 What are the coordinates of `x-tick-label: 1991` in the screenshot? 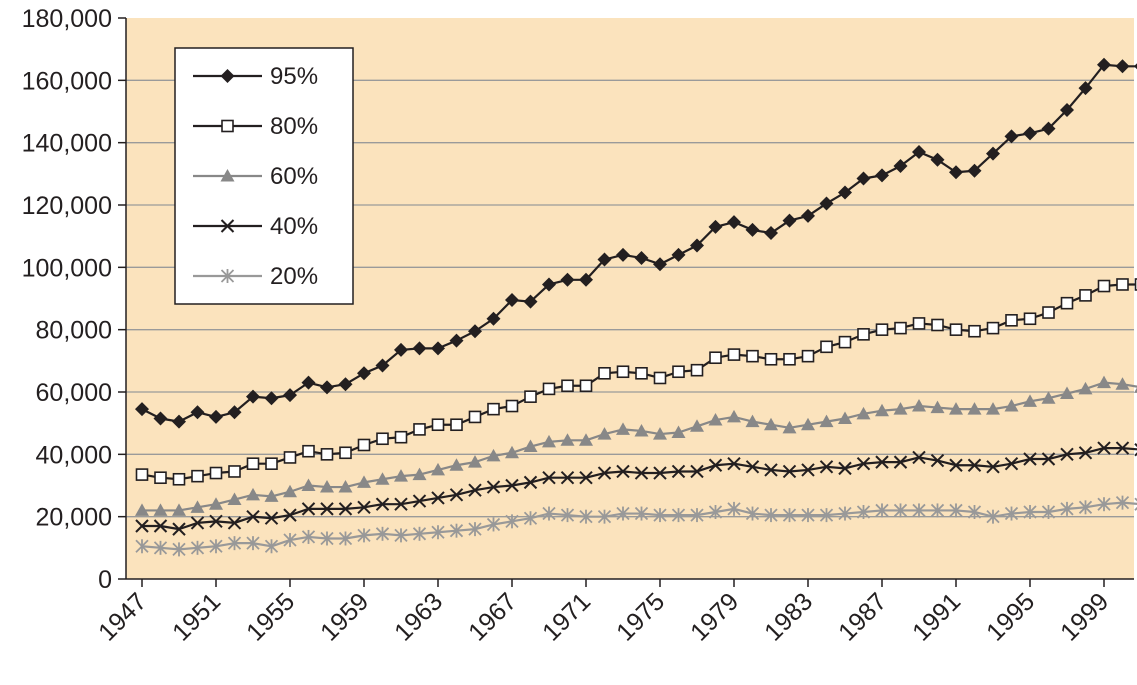 It's located at (936, 616).